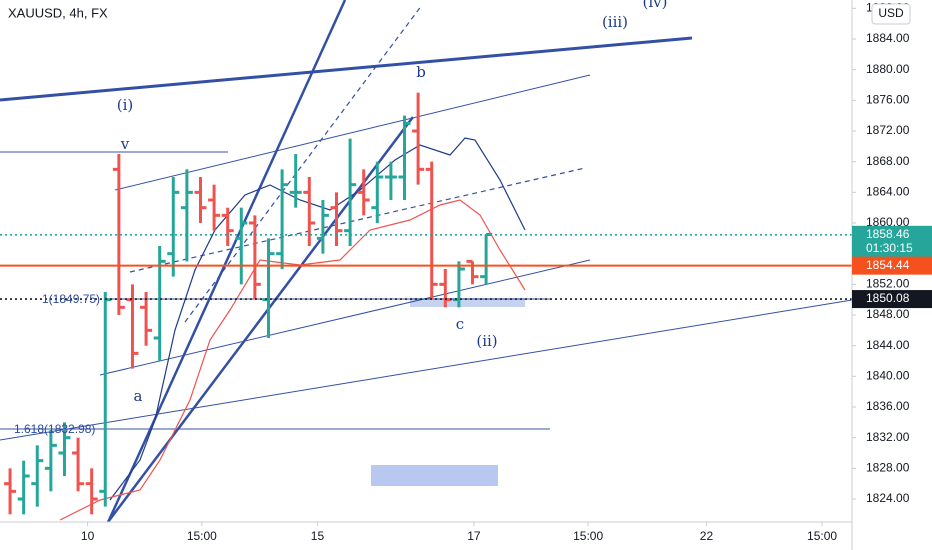 This screenshot has height=550, width=932. Describe the element at coordinates (888, 345) in the screenshot. I see `y-tick-label: 1844.00` at that location.